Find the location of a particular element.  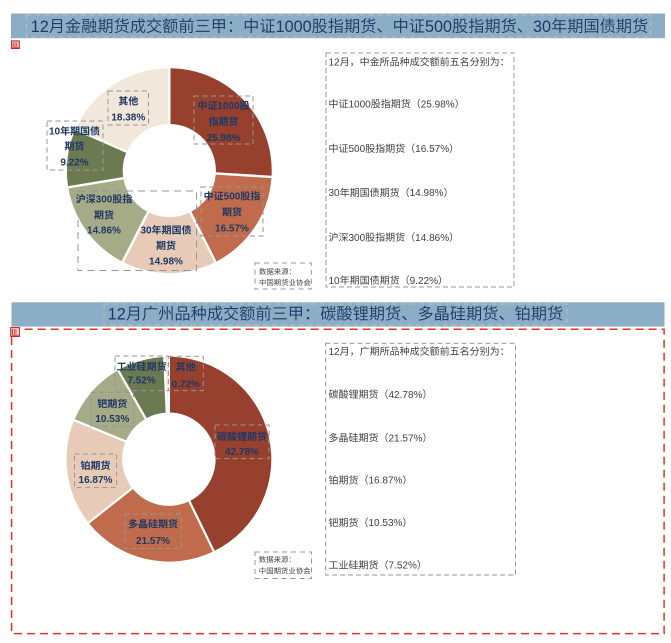

svg-text: 0.72% is located at coordinates (186, 385).